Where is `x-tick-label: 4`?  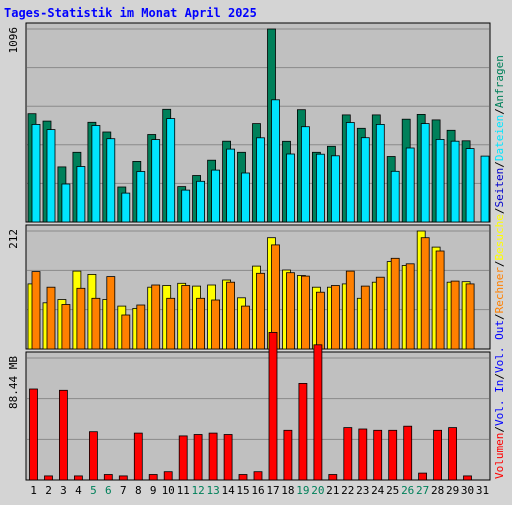
x-tick-label: 4 is located at coordinates (78, 490).